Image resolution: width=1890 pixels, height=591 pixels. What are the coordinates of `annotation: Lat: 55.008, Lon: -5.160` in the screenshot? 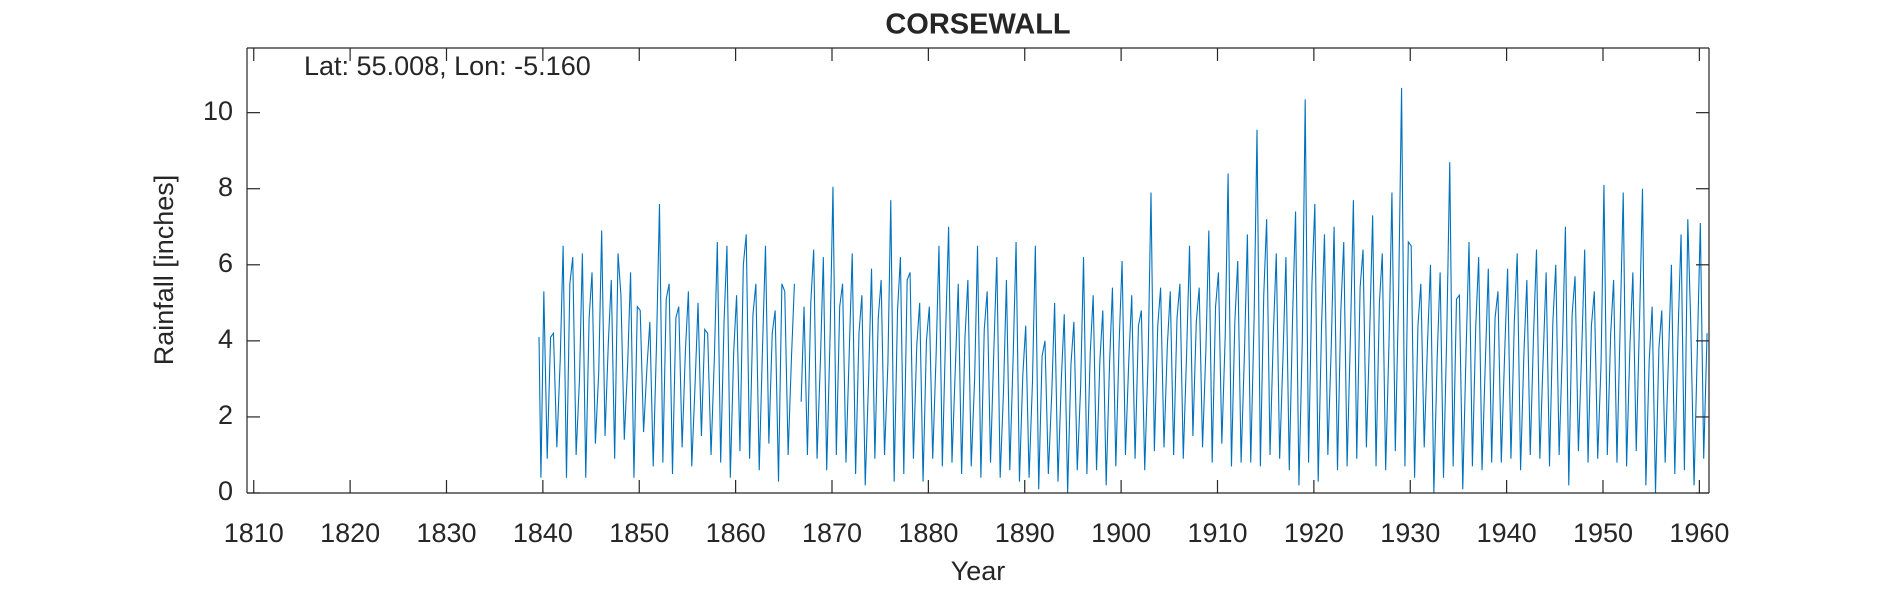 It's located at (447, 66).